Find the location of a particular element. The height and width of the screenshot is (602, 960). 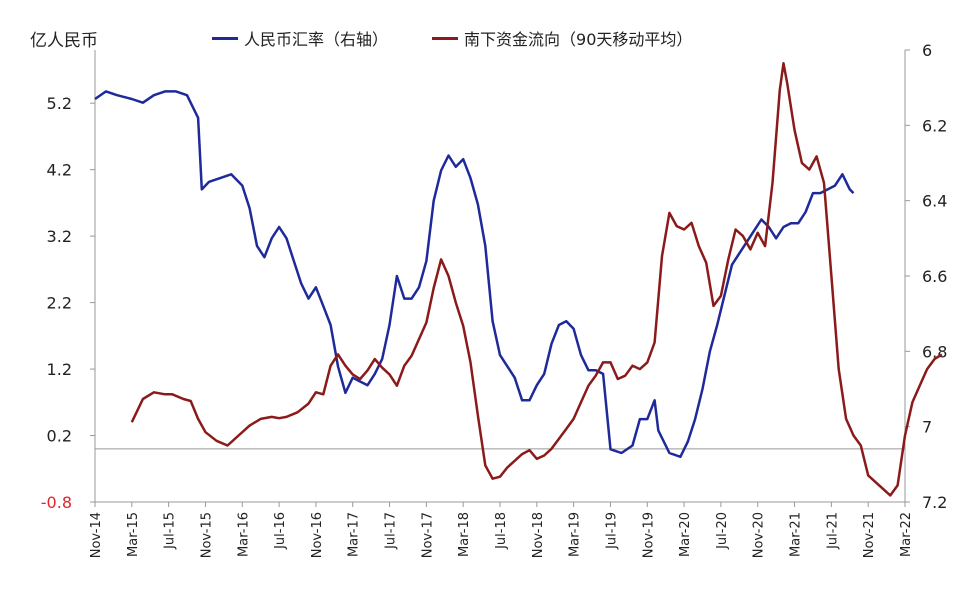

x-axis-tick-label: Nov-18 is located at coordinates (538, 535).